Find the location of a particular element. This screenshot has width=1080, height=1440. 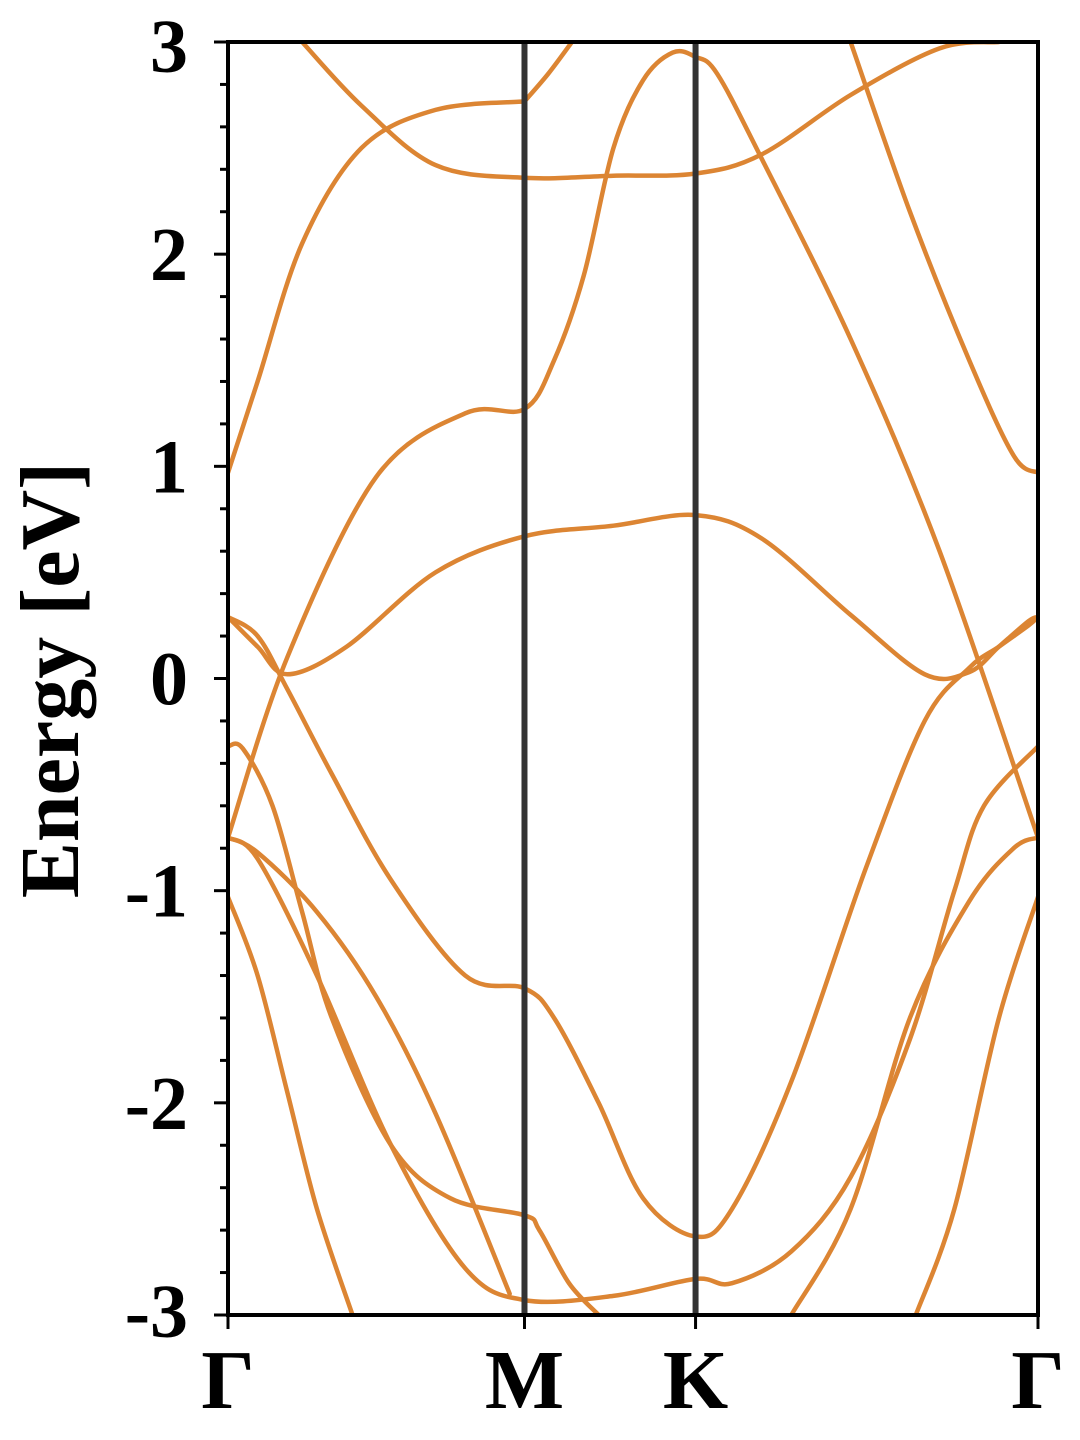

y-axis-label: Energy [eV] is located at coordinates (50, 680).